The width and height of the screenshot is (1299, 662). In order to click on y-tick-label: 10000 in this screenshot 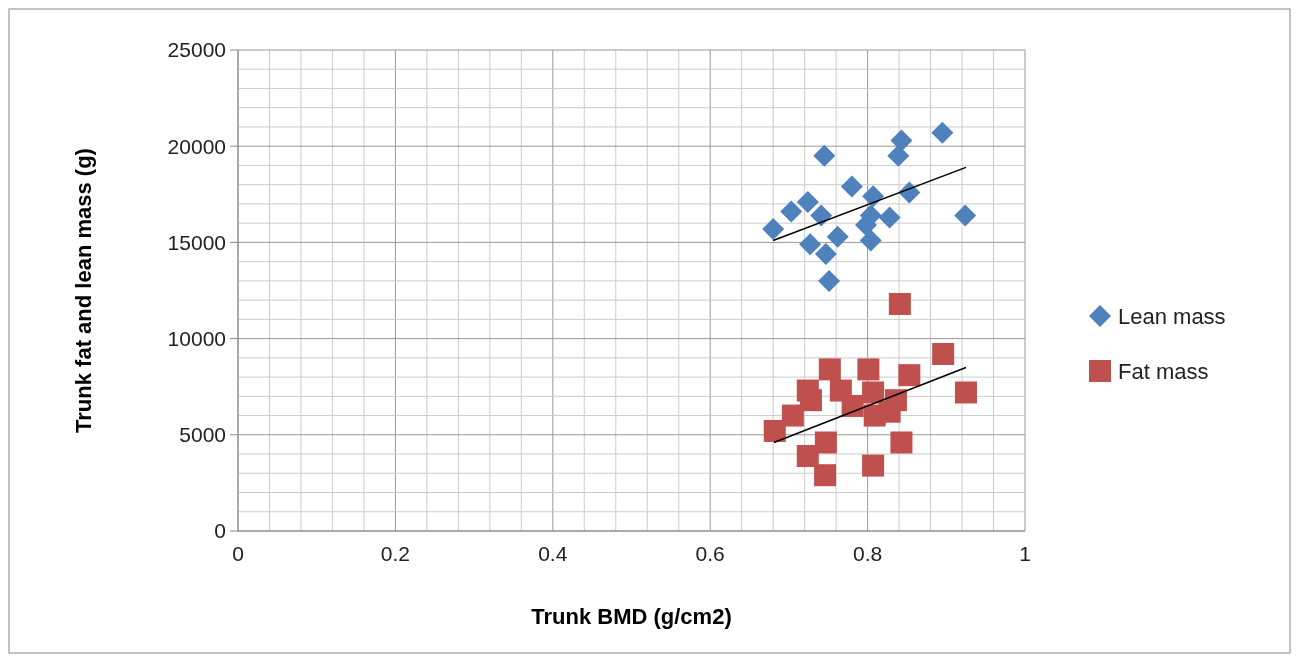, I will do `click(196, 338)`.